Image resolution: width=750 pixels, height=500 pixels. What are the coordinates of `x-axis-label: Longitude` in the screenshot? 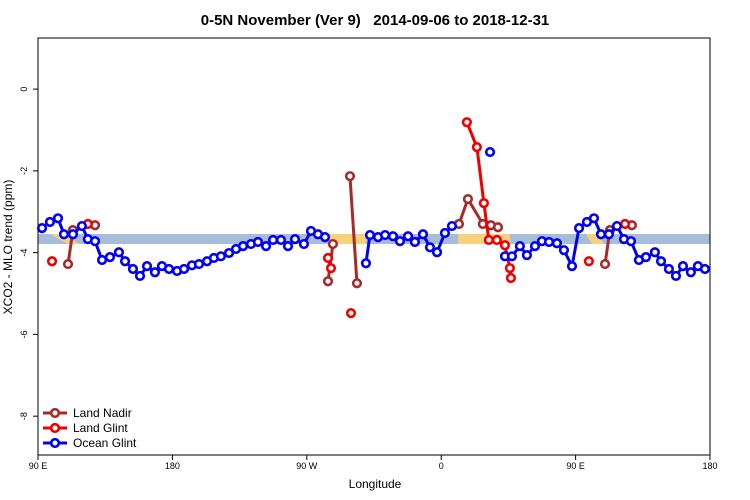 It's located at (375, 484).